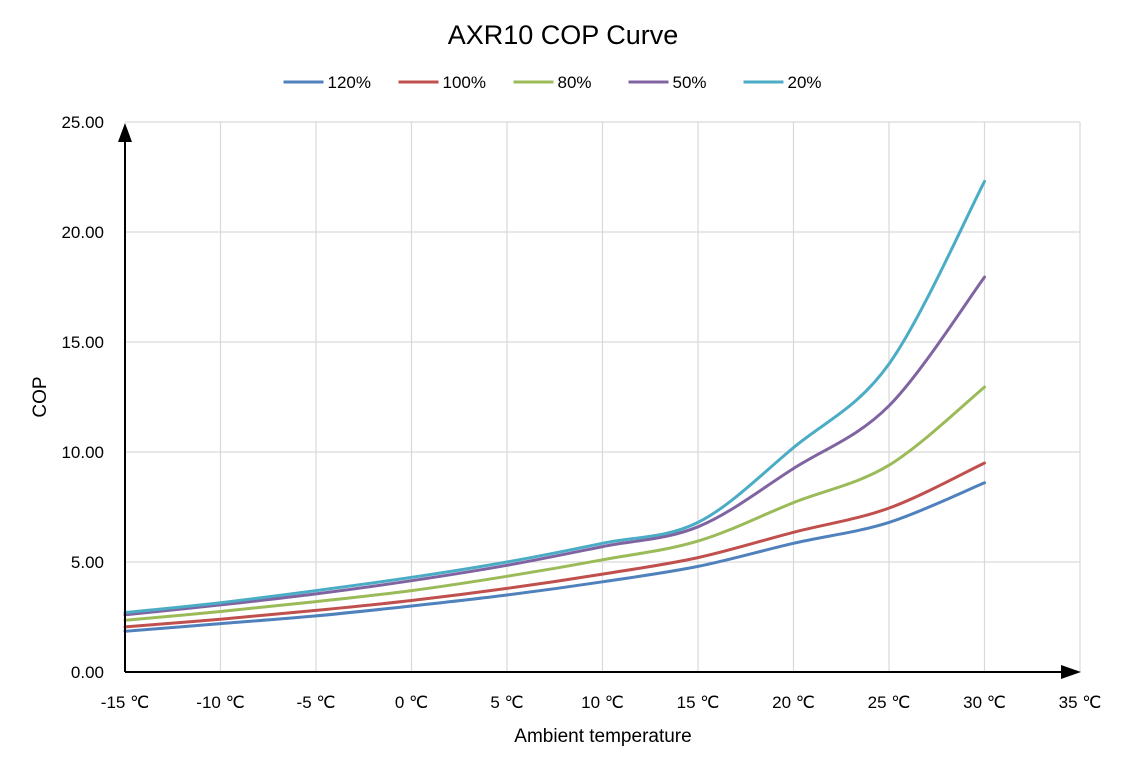  What do you see at coordinates (690, 82) in the screenshot?
I see `legend-label: 50%` at bounding box center [690, 82].